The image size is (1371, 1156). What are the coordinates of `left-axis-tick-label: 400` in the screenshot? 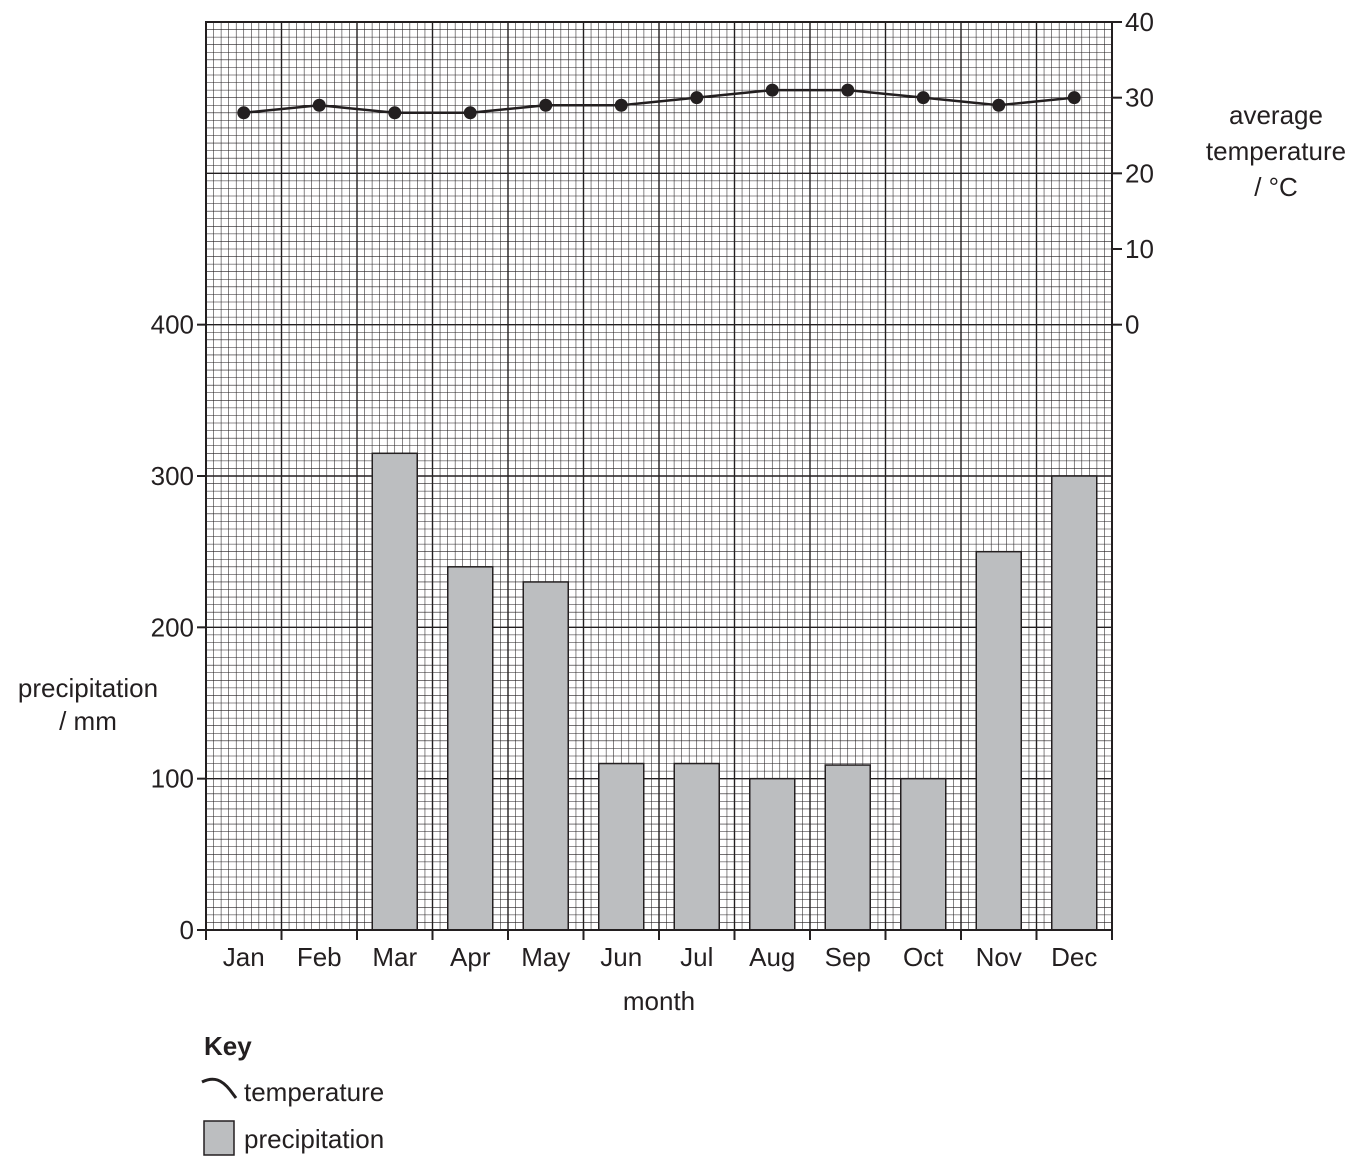 It's located at (172, 325).